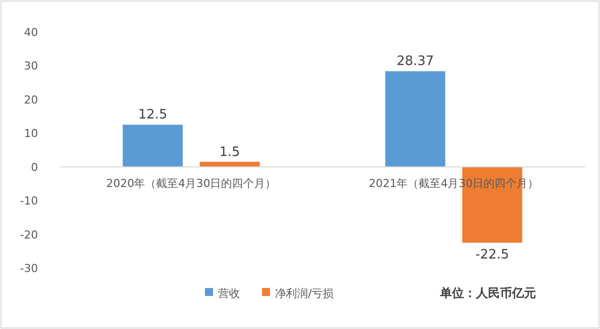 The image size is (600, 329). Describe the element at coordinates (29, 235) in the screenshot. I see `y-tick-label: -20` at that location.